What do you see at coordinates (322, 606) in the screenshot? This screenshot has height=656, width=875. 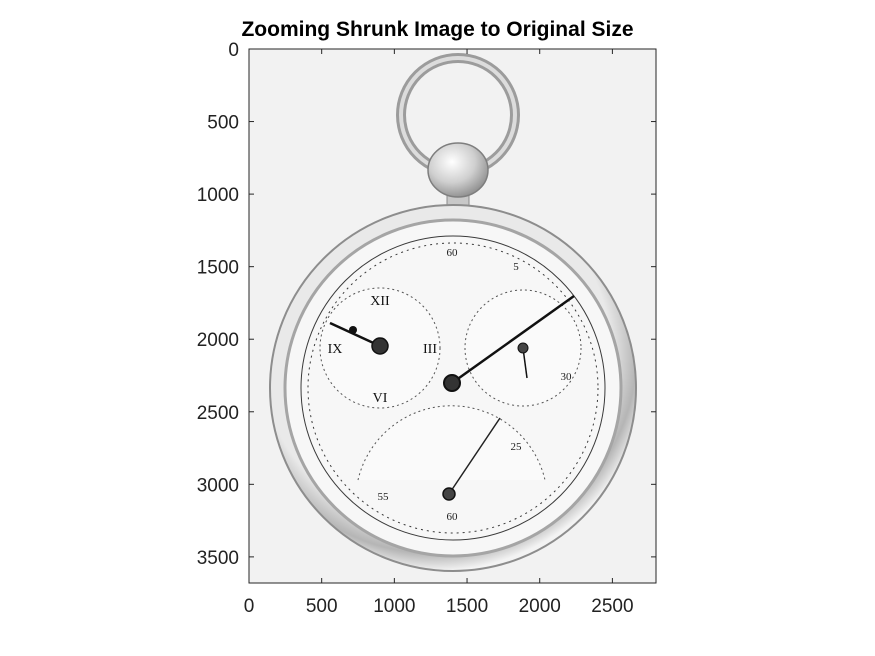 I see `x-tick-label: 500` at bounding box center [322, 606].